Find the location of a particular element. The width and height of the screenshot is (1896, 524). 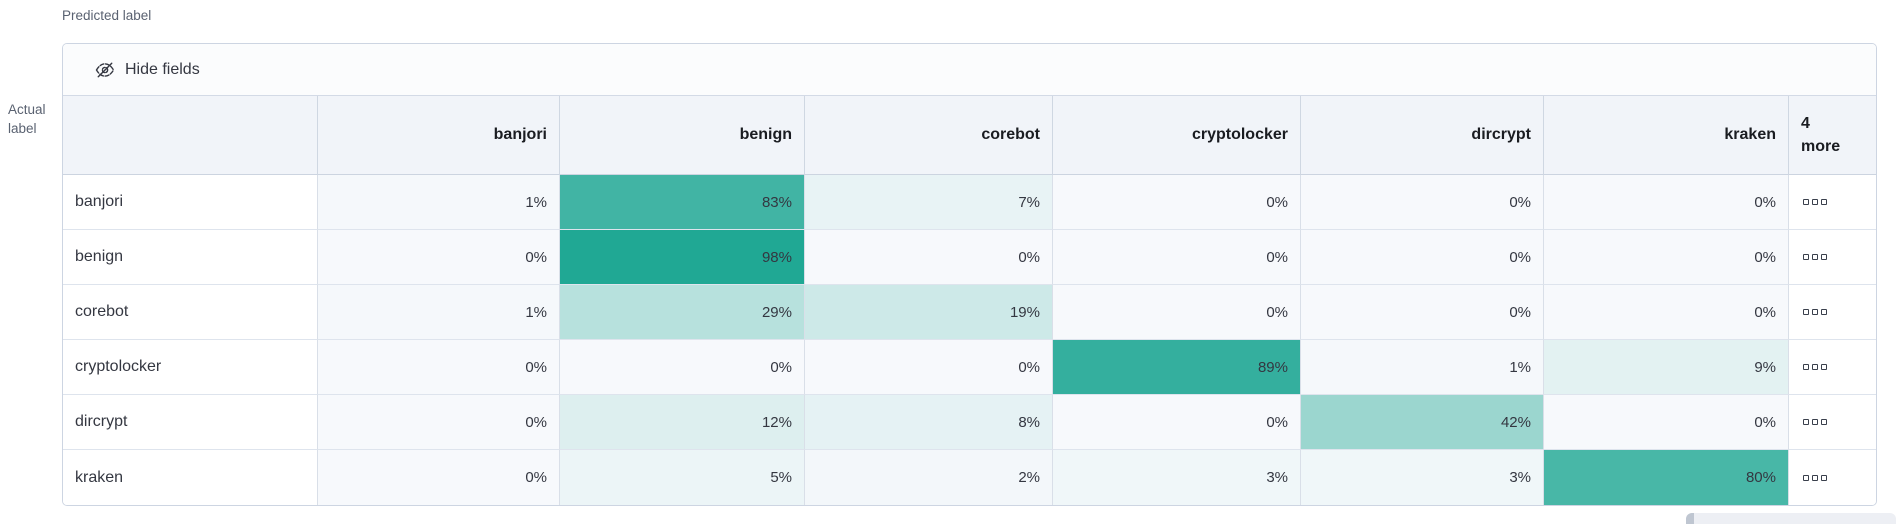

cell-banjori-dircrypt: 0% is located at coordinates (1422, 202).